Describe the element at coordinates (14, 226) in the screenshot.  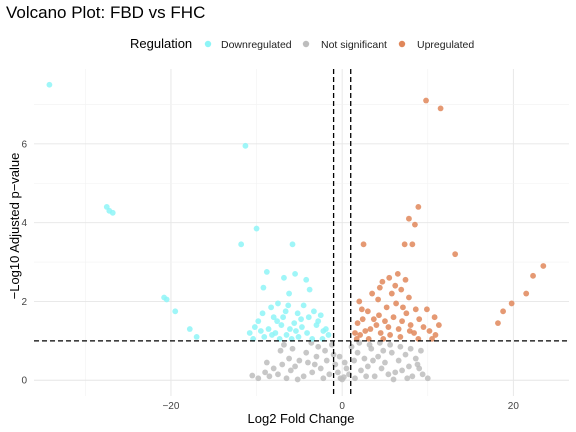
I see `y-axis-label: −Log10 Adjusted p−value` at that location.